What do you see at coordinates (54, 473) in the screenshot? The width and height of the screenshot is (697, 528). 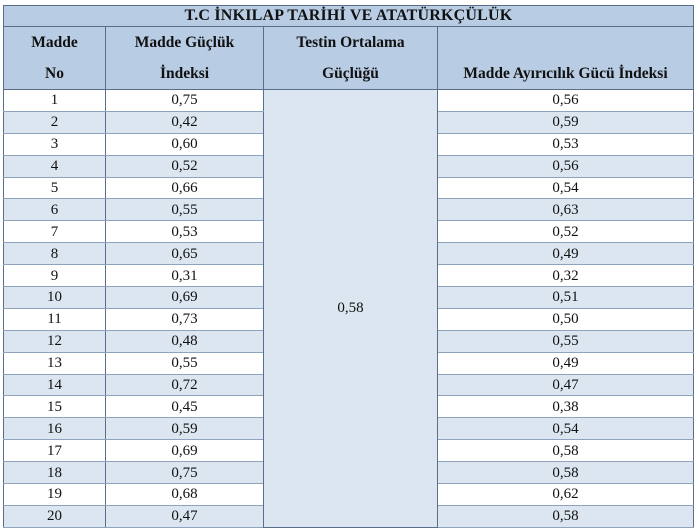 I see `cell-item-no: 18` at bounding box center [54, 473].